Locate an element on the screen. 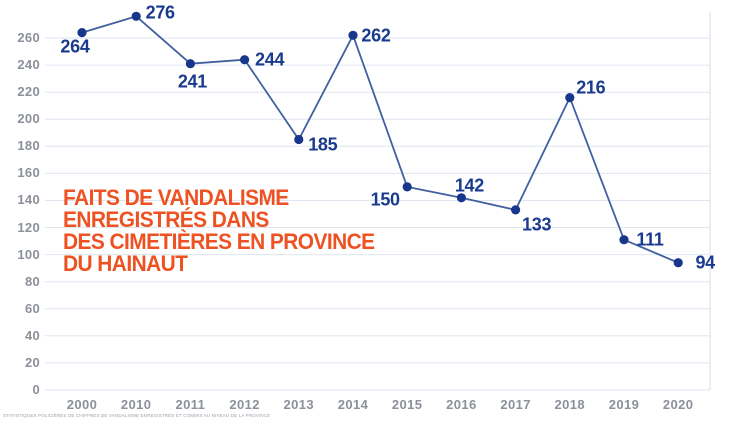 This screenshot has height=421, width=749. value-label-2014: 262 is located at coordinates (376, 35).